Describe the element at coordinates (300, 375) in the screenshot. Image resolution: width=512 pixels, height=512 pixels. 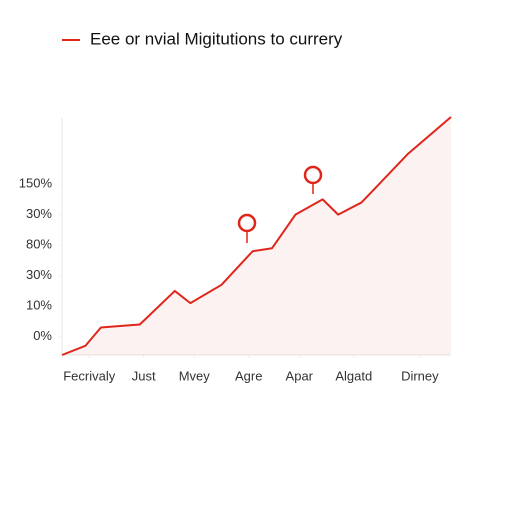
I see `x-tick-label: Apar` at that location.